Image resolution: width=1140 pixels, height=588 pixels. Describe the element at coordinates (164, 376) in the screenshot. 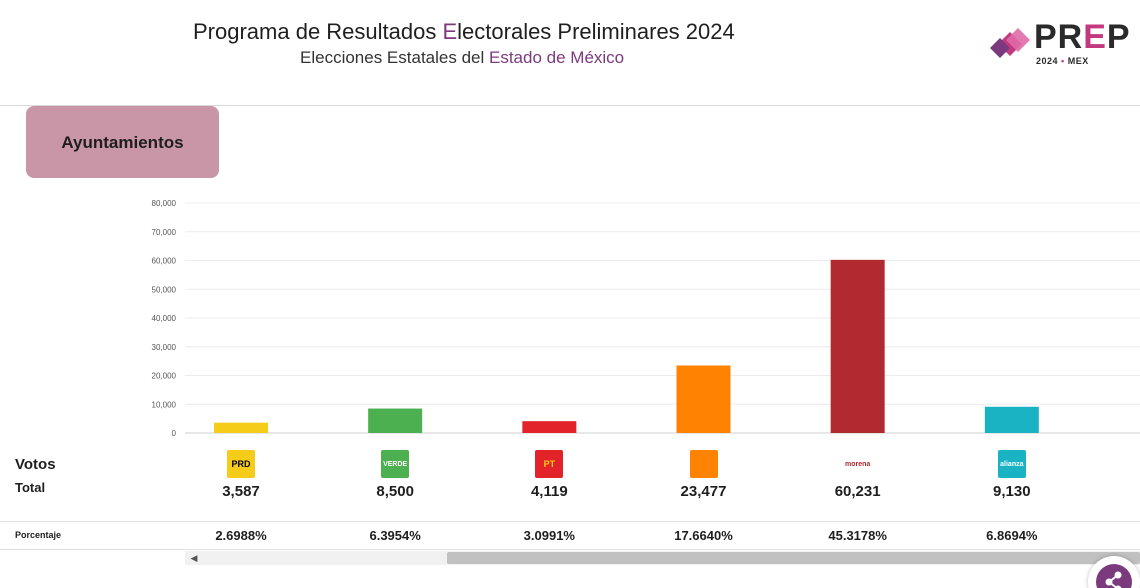

I see `y-tick-label: 20,000` at that location.